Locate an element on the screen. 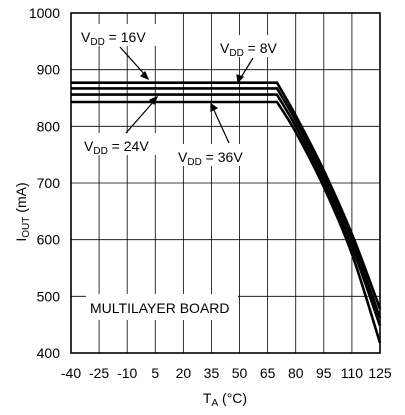 The height and width of the screenshot is (415, 405). arrow-8v is located at coordinates (246, 68).